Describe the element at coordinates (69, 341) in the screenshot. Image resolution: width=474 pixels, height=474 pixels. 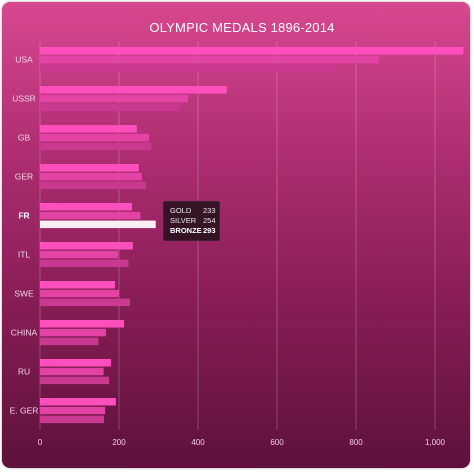
I see `bar-china-bronze` at that location.